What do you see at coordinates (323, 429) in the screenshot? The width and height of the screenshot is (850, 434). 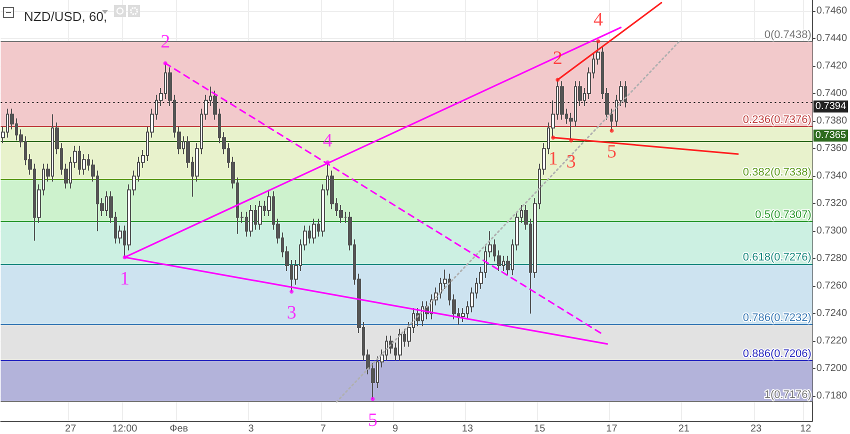 I see `x-tick-label: 7` at bounding box center [323, 429].